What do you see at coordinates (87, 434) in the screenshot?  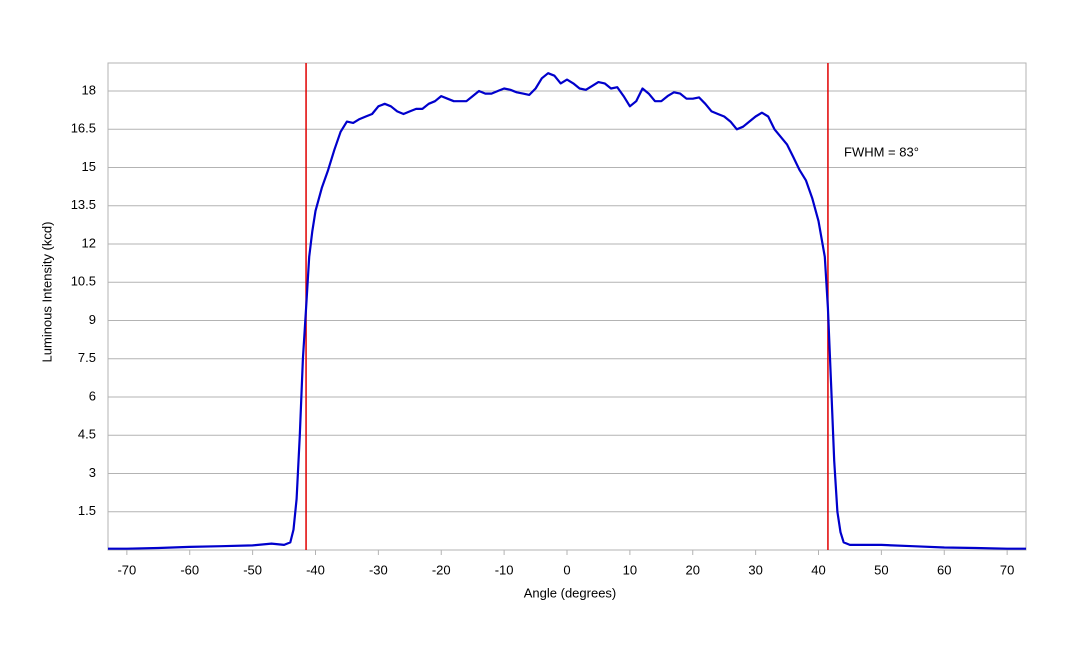 I see `y-tick-label: 4.5` at bounding box center [87, 434].